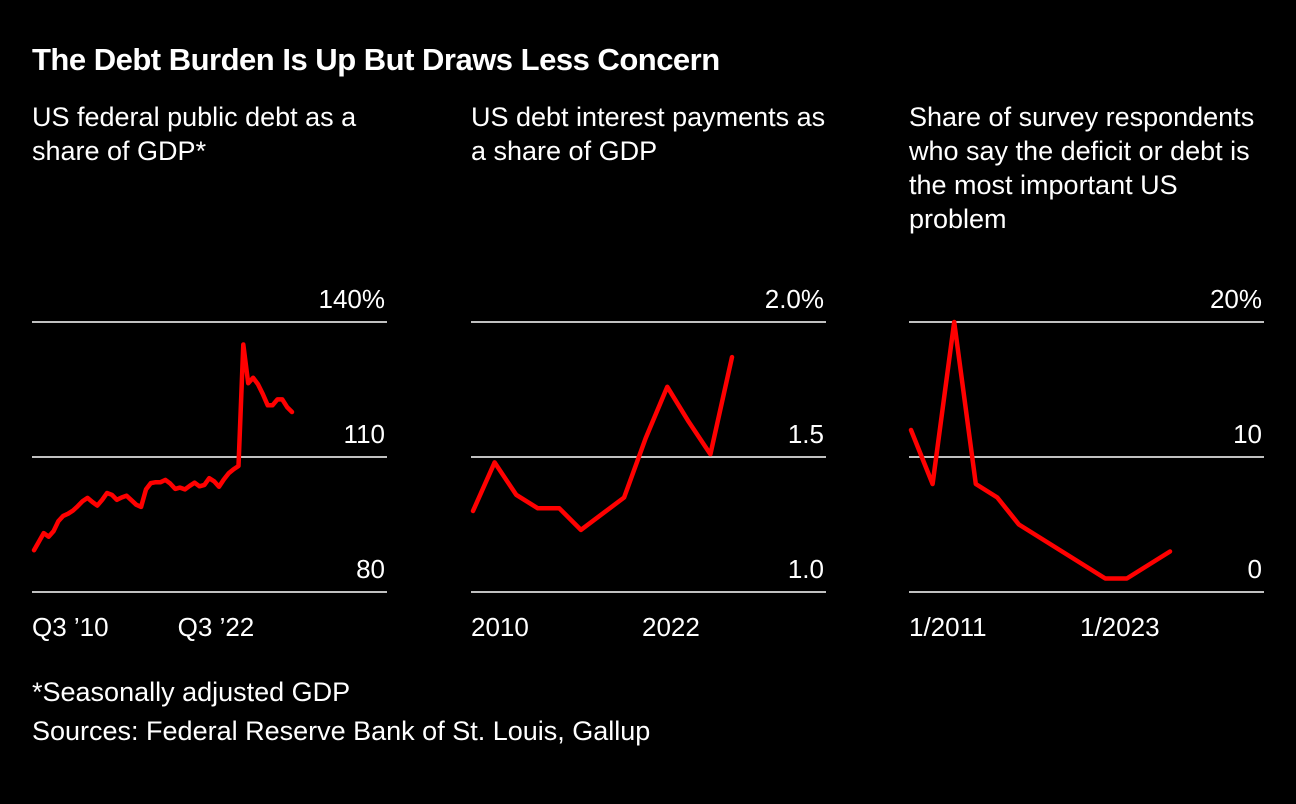  I want to click on x-tick-label: 1/2011, so click(948, 627).